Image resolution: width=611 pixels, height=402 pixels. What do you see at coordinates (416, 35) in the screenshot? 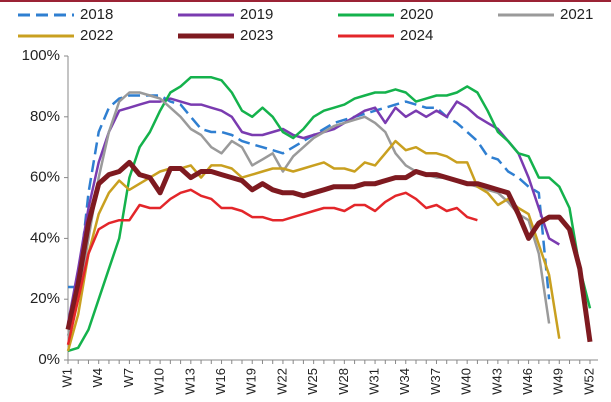
I see `legend-label: 2024` at bounding box center [416, 35].